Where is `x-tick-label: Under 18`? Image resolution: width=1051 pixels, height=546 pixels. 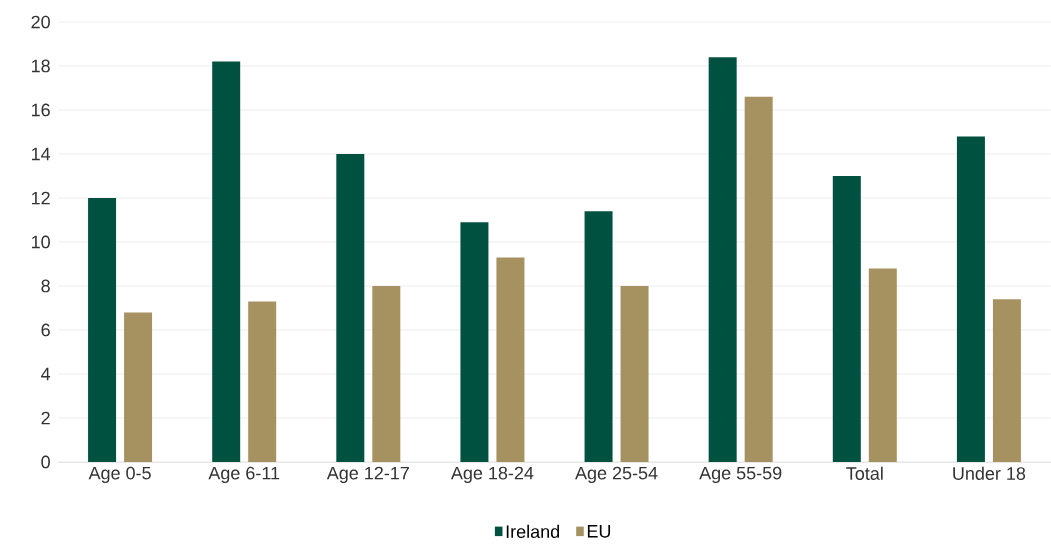 x-tick-label: Under 18 is located at coordinates (989, 473).